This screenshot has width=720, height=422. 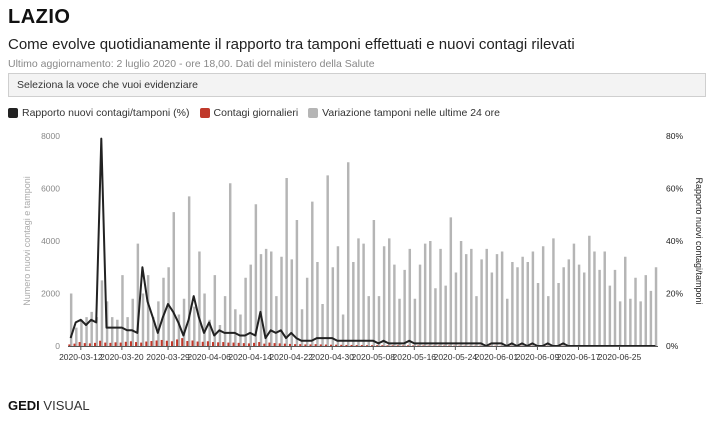 I want to click on x-tick-label: 2020-06-17, so click(x=579, y=357).